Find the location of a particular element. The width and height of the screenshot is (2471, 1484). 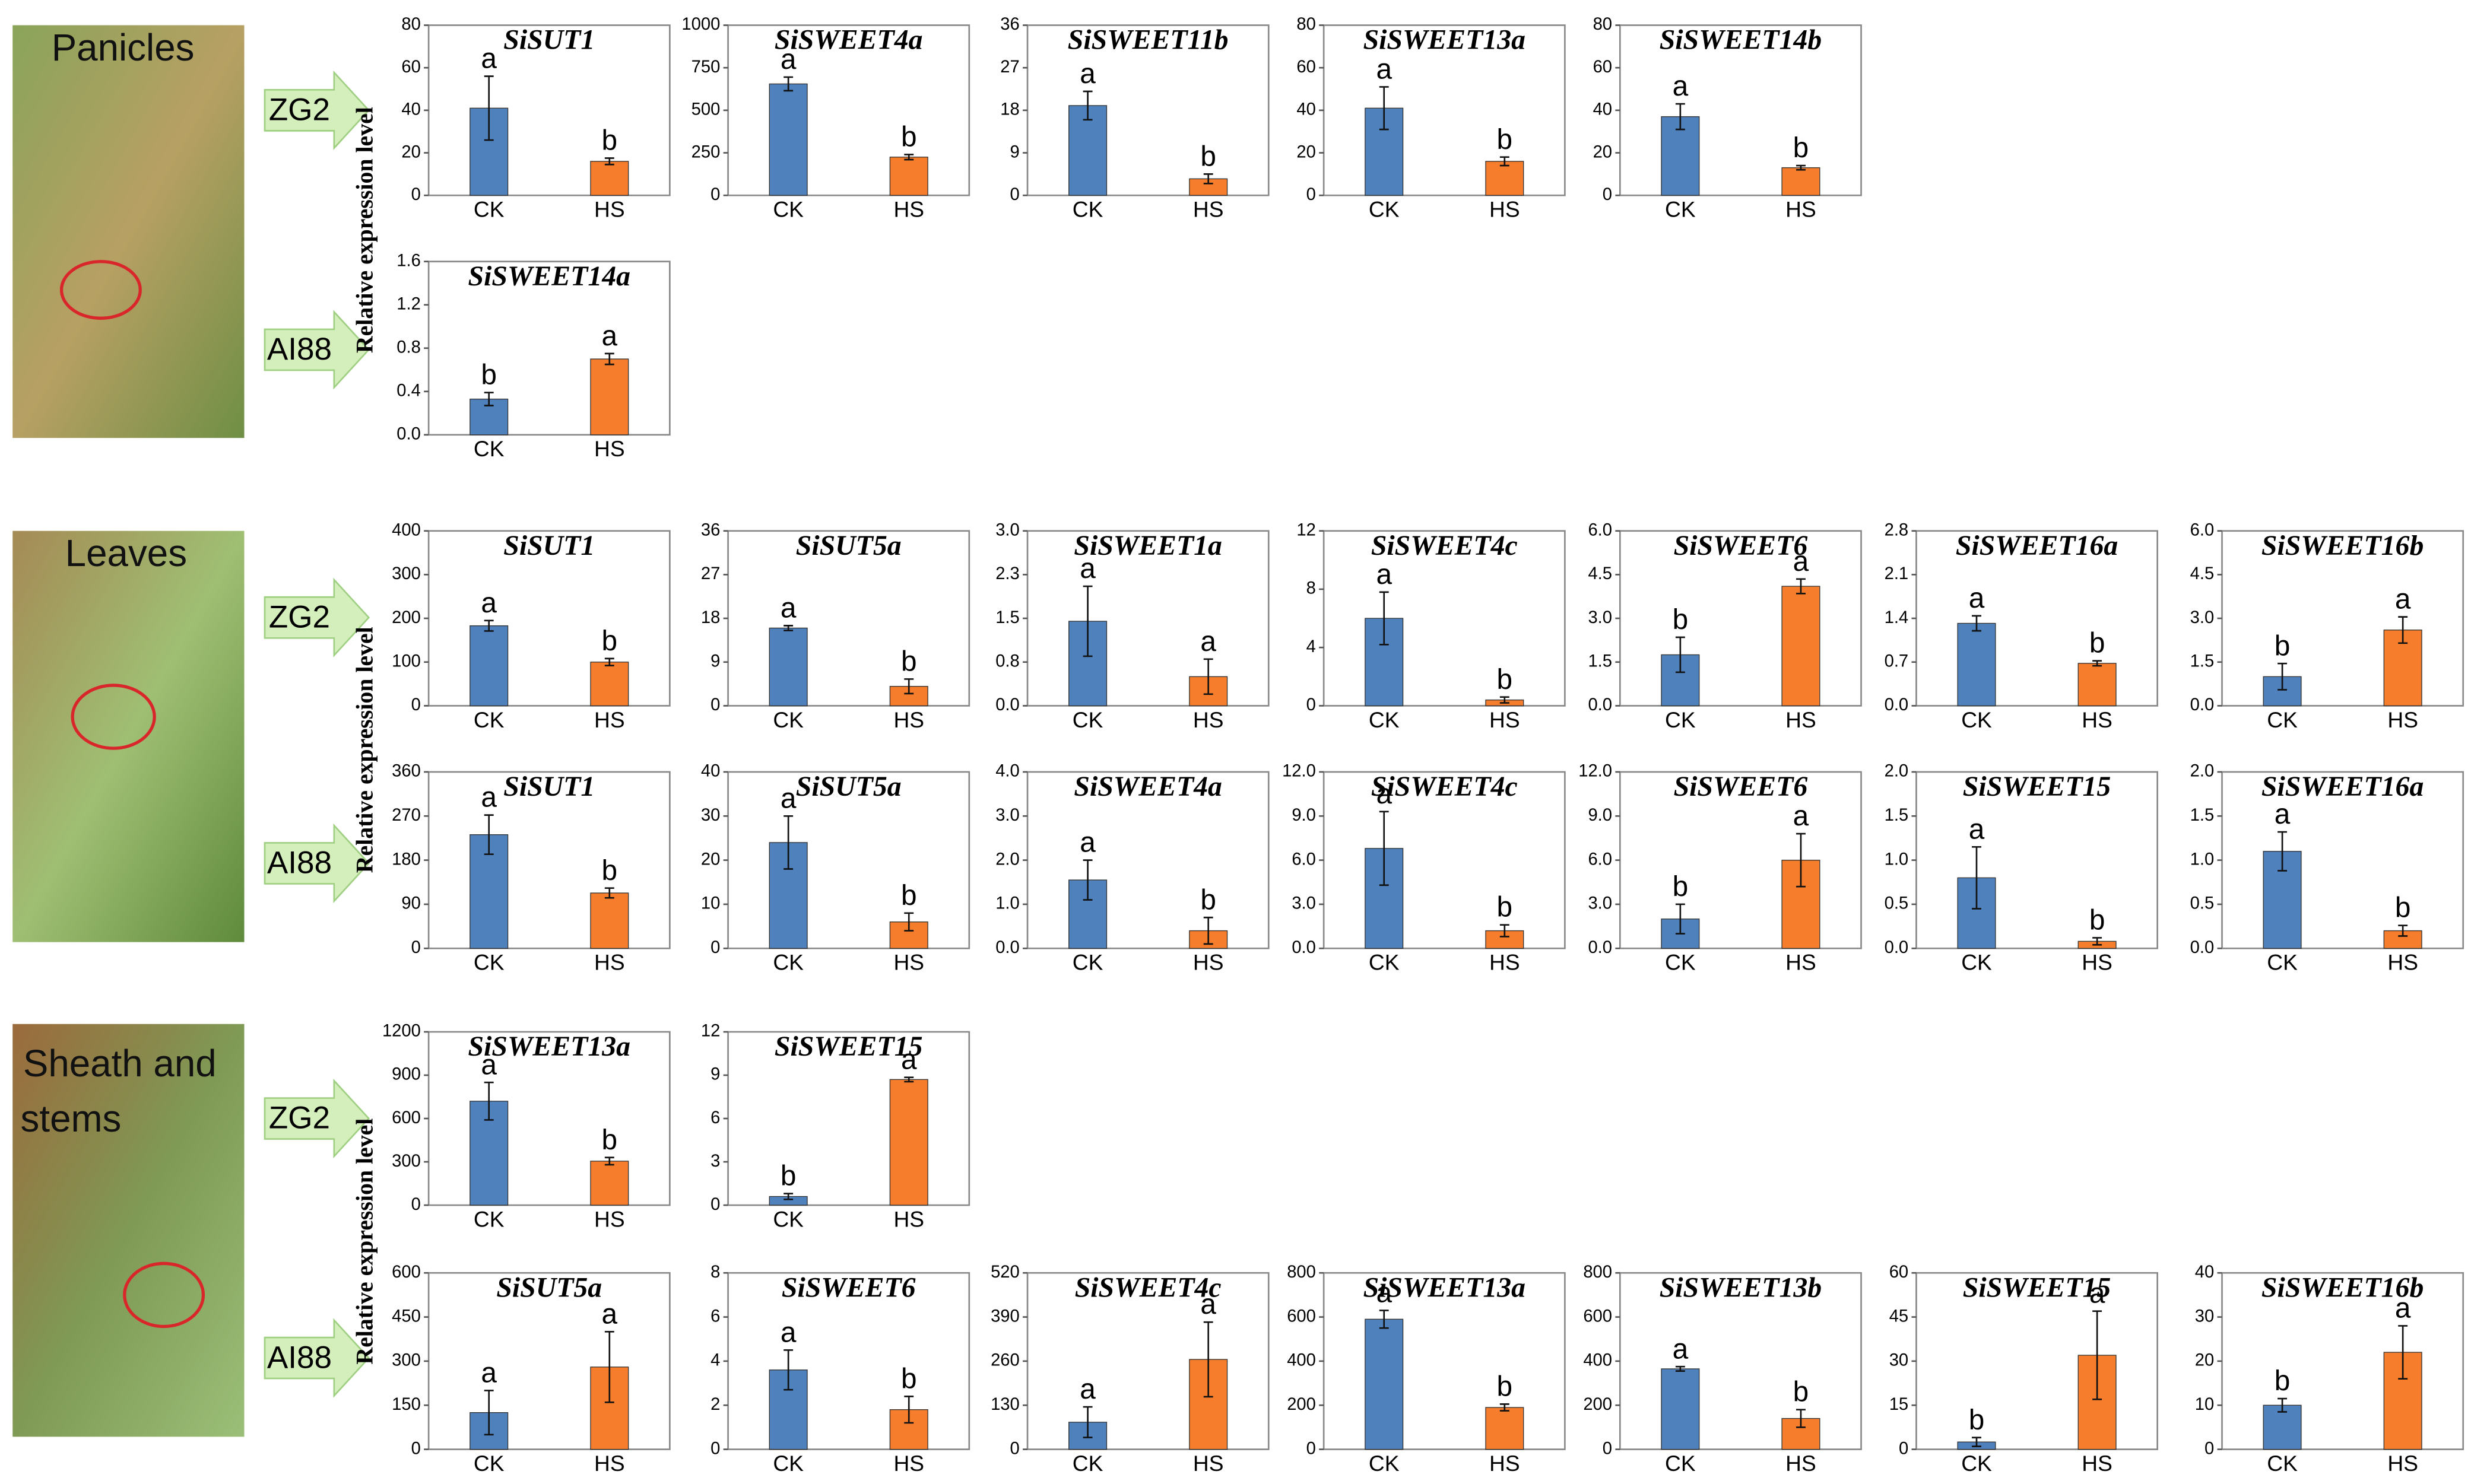

y-tick-label: 800 is located at coordinates (1301, 1272).